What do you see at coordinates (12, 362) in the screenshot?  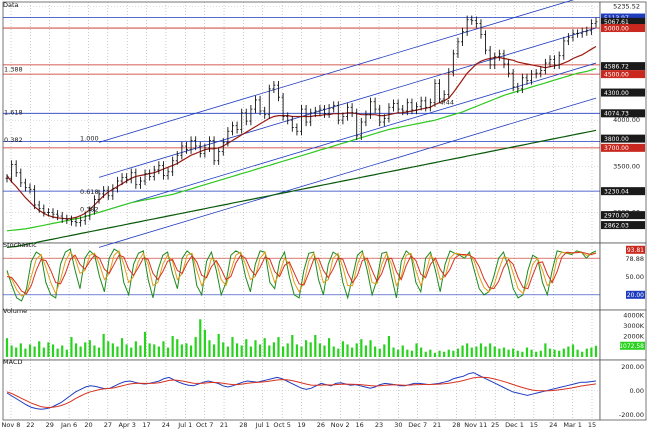 I see `panel-title-macd: MACD` at bounding box center [12, 362].